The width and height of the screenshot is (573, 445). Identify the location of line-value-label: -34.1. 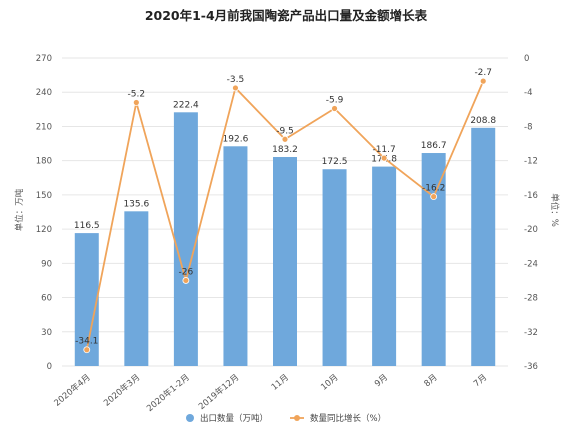
(86, 342).